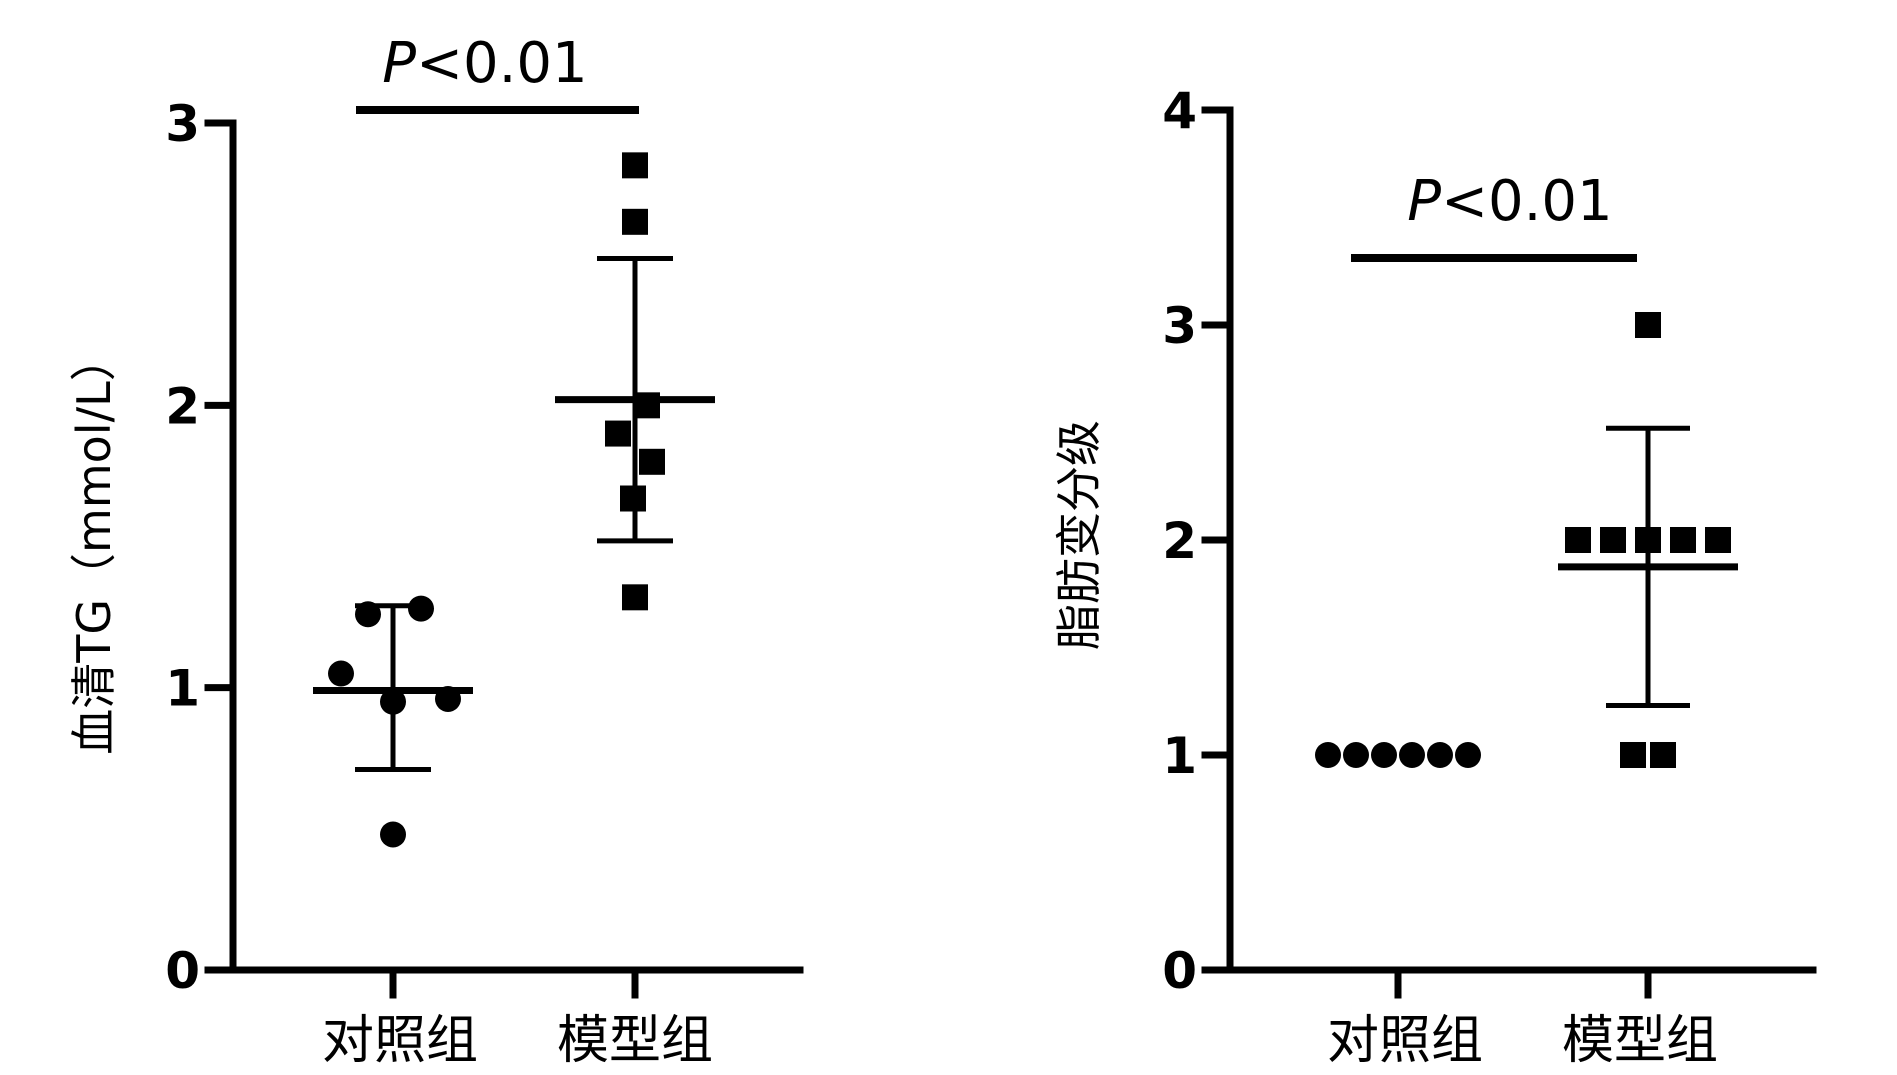 The width and height of the screenshot is (1897, 1075). Describe the element at coordinates (94, 544) in the screenshot. I see `y-axis-label: 血清TG（mmol/L）` at that location.